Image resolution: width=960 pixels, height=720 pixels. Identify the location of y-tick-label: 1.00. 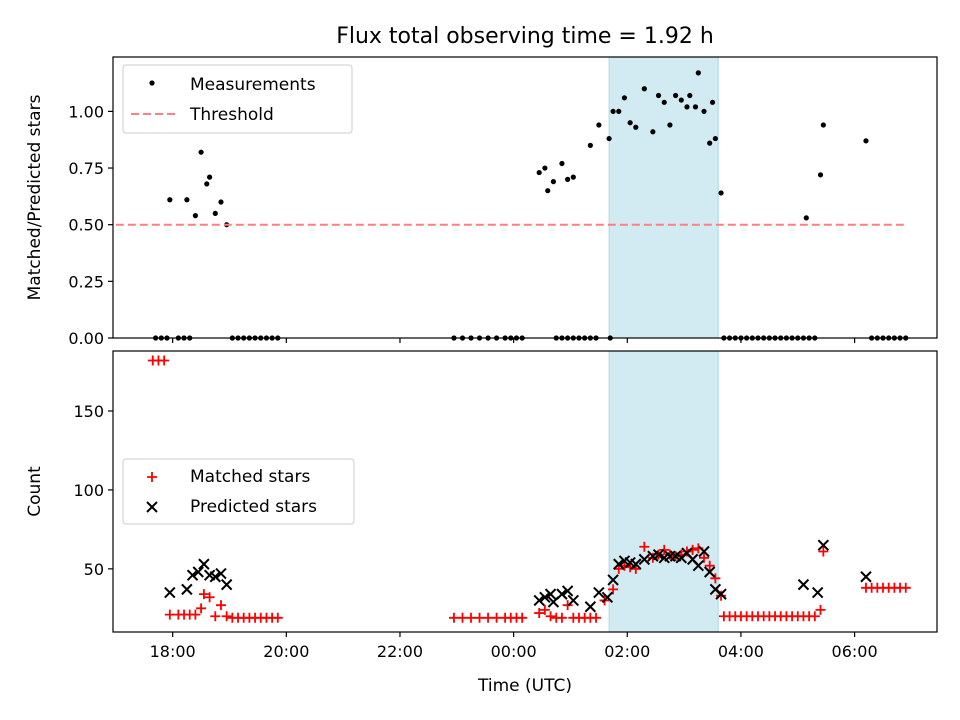
(86, 111).